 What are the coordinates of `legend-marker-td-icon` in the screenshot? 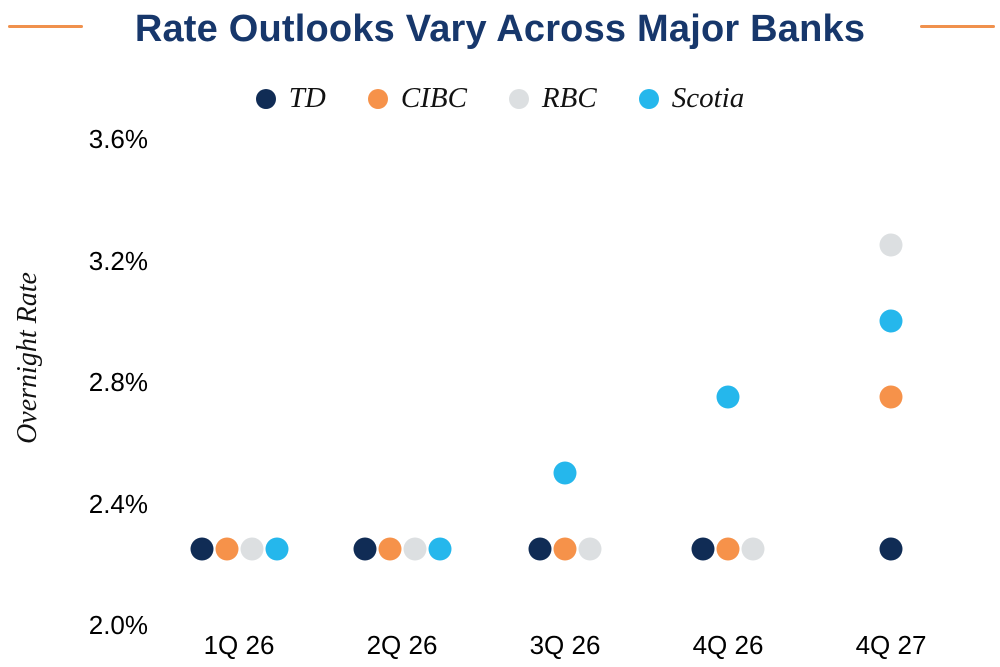 It's located at (265, 98).